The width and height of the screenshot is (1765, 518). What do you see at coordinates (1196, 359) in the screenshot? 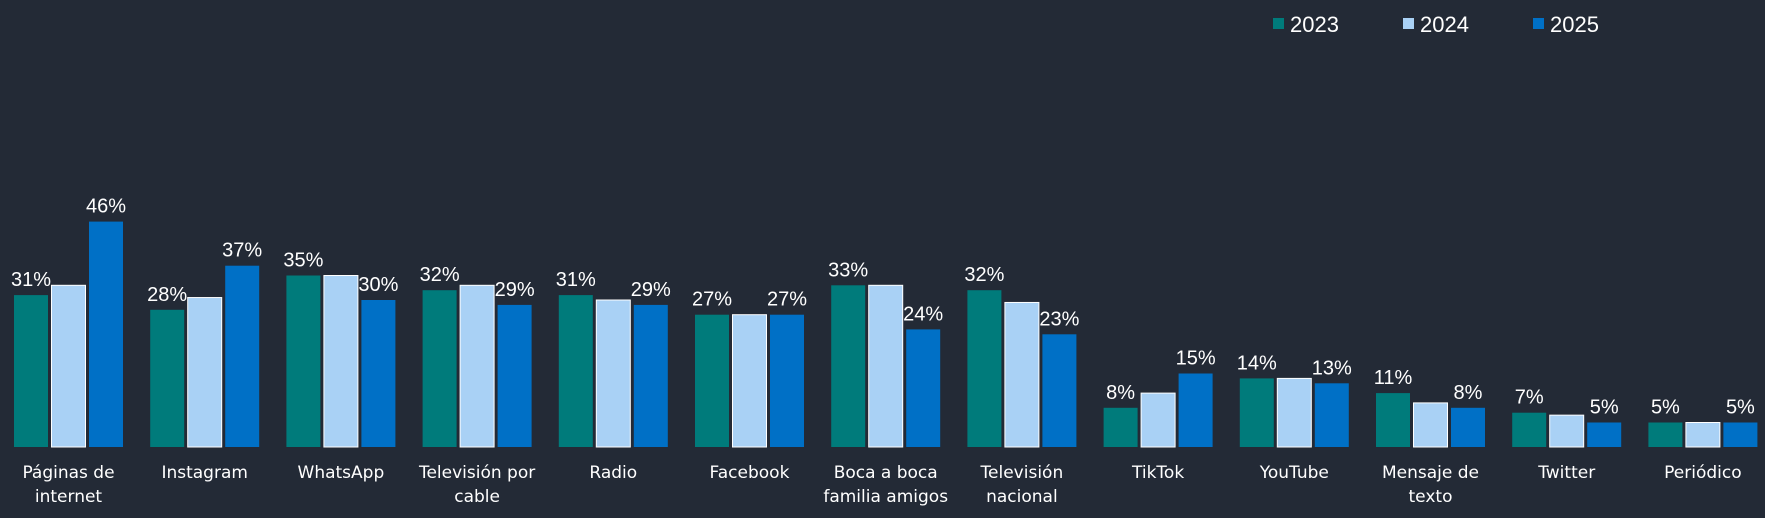
I see `value-label-2025-8: 15%` at bounding box center [1196, 359].